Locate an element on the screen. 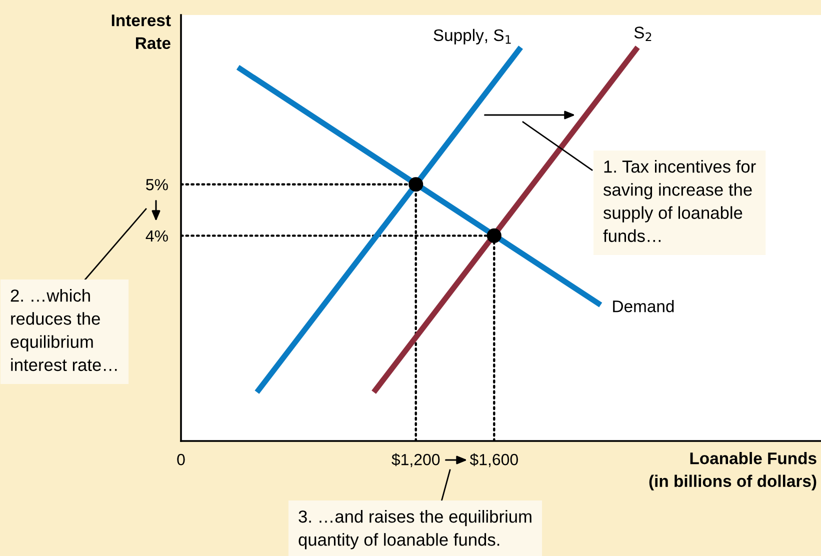 The width and height of the screenshot is (821, 556). y-tick-label: 5% is located at coordinates (157, 184).